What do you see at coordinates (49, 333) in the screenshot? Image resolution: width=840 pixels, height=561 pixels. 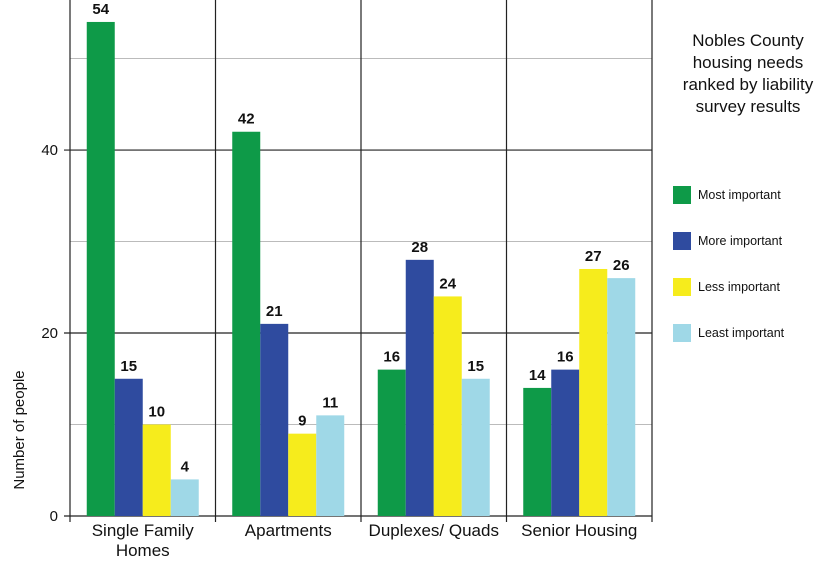 I see `y-tick-label: 20` at bounding box center [49, 333].